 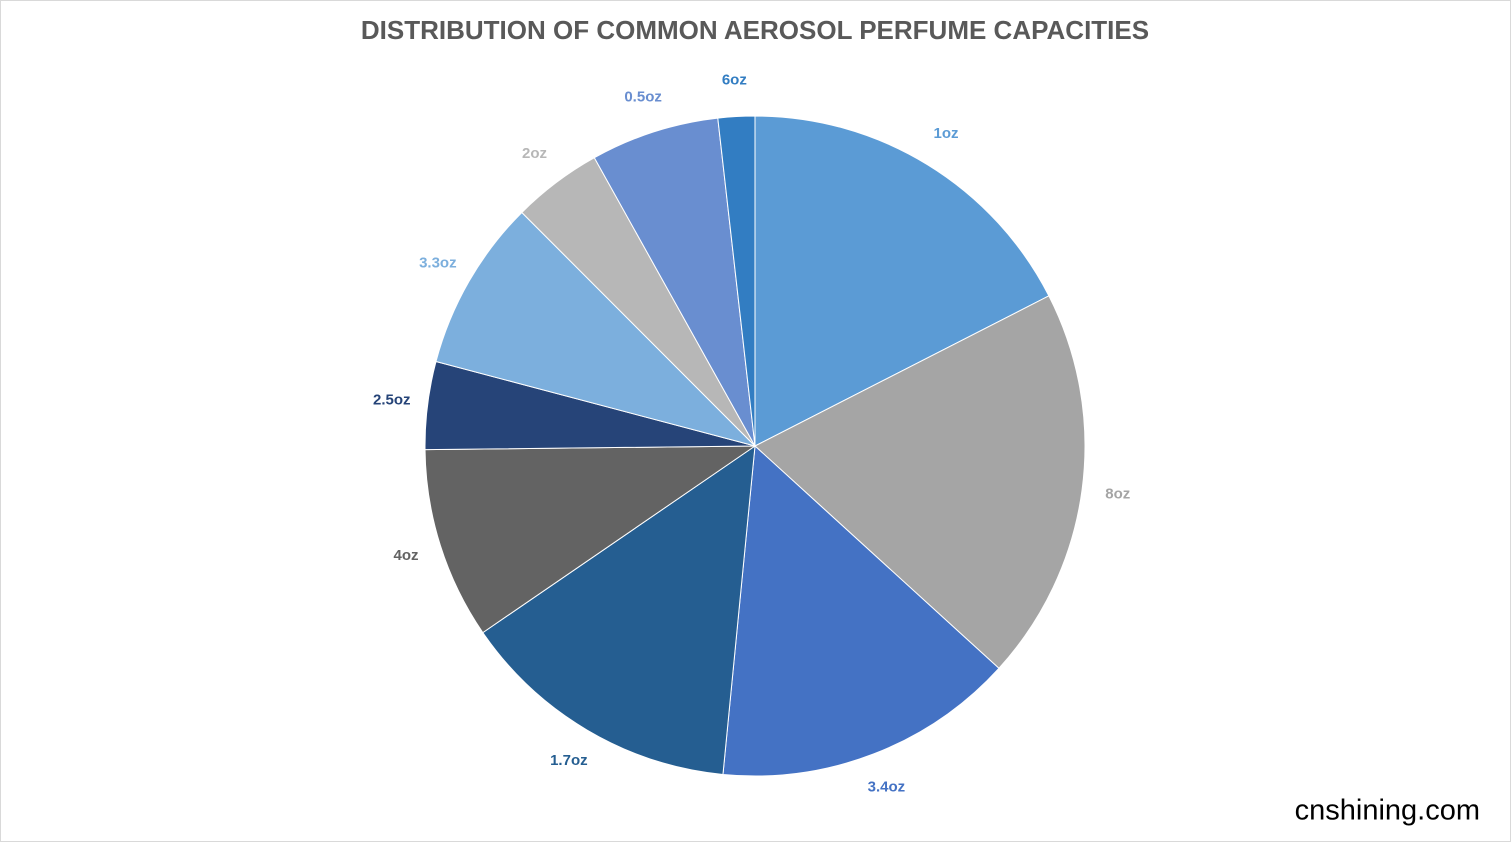 What do you see at coordinates (438, 262) in the screenshot?
I see `slice-label: 3.3oz` at bounding box center [438, 262].